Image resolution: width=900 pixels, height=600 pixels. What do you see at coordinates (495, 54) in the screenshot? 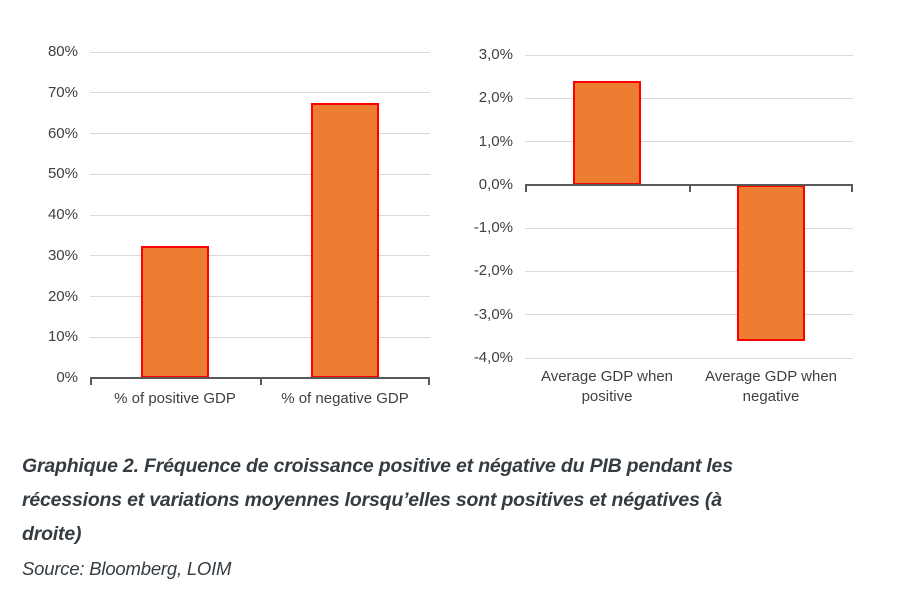
I see `y-axis-tick-label: 3,0%` at bounding box center [495, 54].